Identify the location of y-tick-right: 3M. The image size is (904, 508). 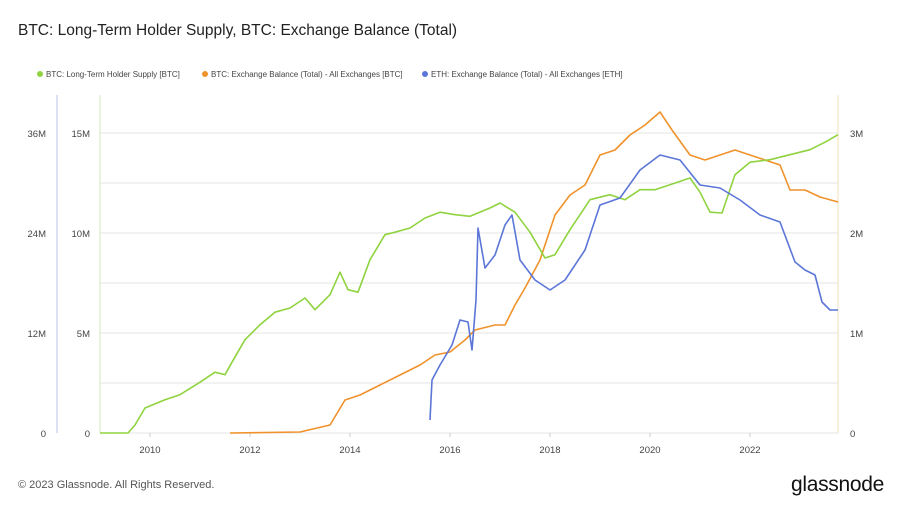
(856, 134).